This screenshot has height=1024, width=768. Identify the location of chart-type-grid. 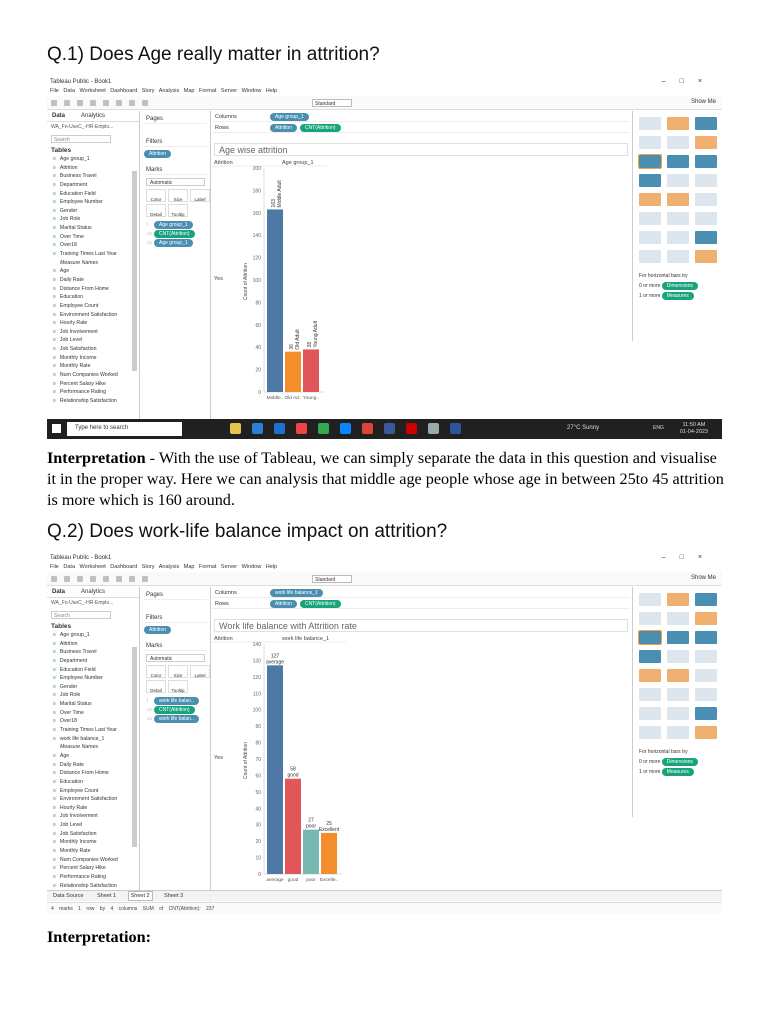
(677, 190).